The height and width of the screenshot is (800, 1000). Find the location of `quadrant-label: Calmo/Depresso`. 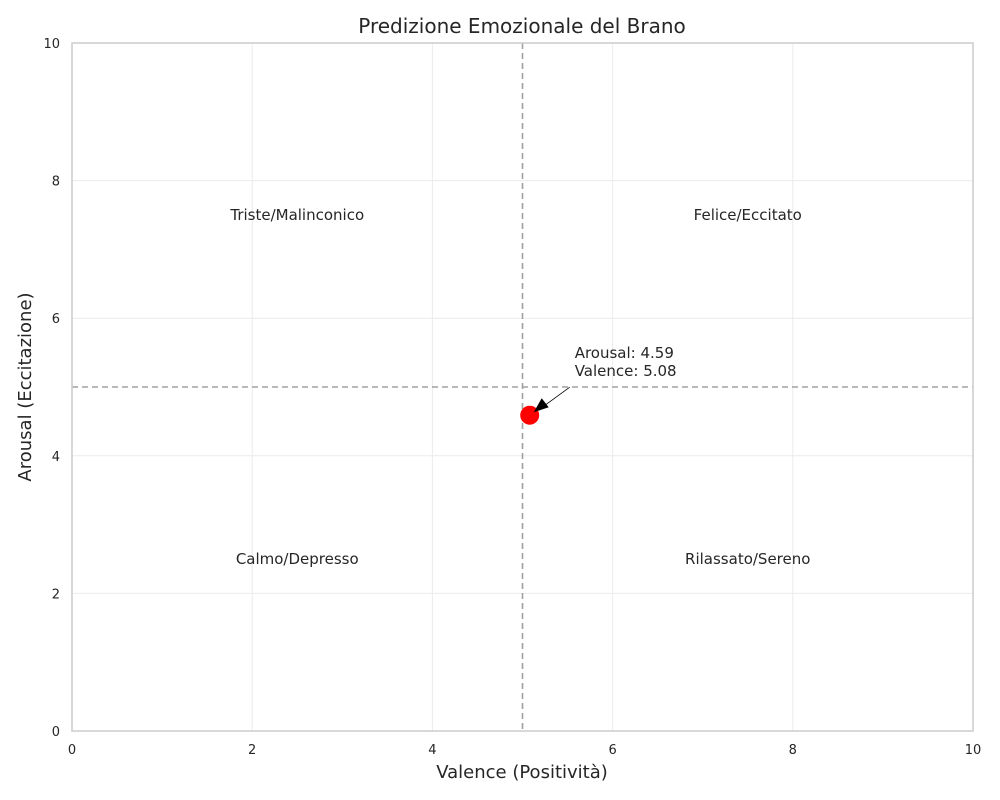

quadrant-label: Calmo/Depresso is located at coordinates (297, 559).